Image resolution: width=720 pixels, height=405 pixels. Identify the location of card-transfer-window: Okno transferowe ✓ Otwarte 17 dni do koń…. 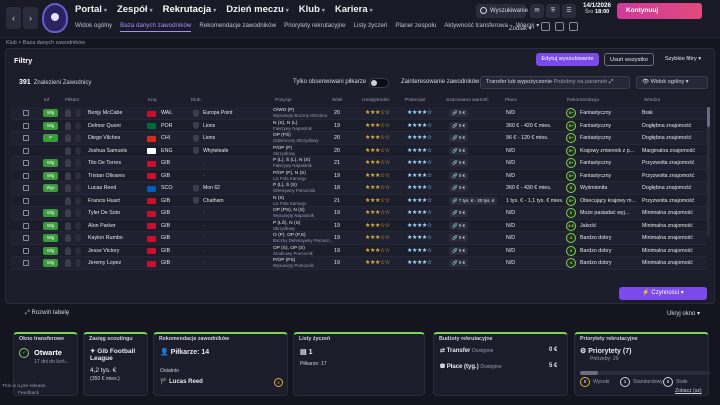
(45, 364).